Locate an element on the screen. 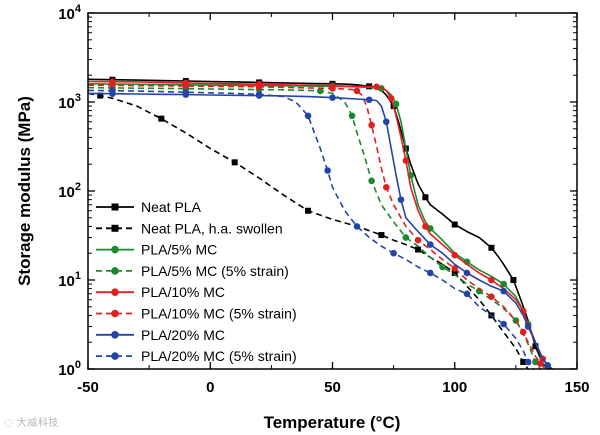 Image resolution: width=600 pixels, height=435 pixels. y-axis-label: Storage modulus (MPa) is located at coordinates (24, 191).